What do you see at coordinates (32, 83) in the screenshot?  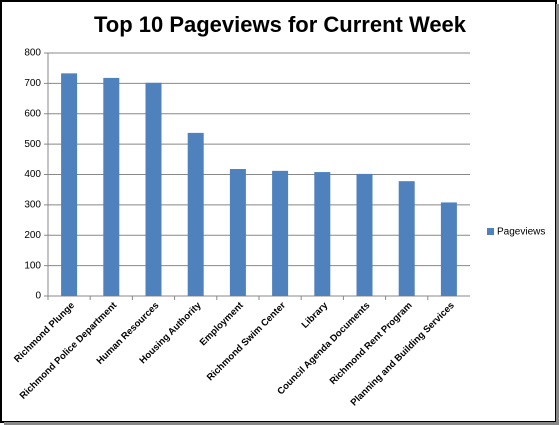 I see `y-tick-label: 700` at bounding box center [32, 83].